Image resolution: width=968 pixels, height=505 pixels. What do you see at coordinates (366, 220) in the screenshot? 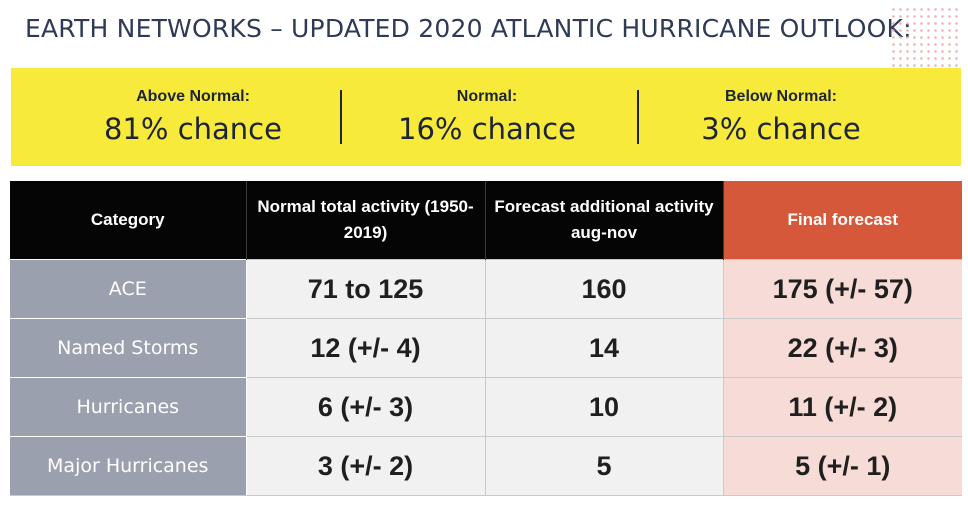
I see `header-normal-activity: Normal total activity (1950-2019)` at bounding box center [366, 220].